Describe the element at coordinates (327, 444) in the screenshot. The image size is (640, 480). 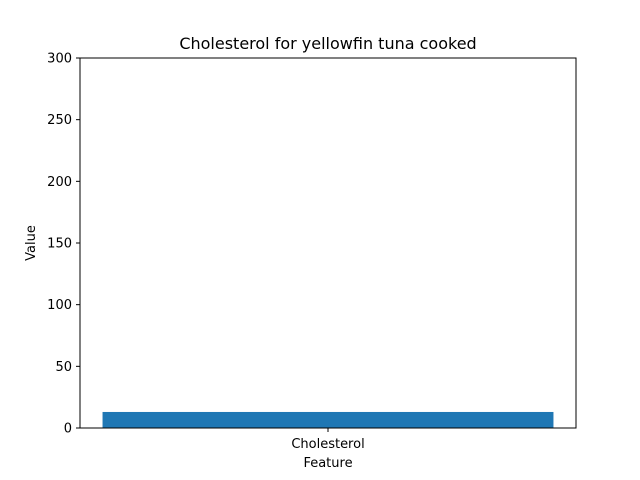
I see `x-tick-label: Cholesterol` at that location.